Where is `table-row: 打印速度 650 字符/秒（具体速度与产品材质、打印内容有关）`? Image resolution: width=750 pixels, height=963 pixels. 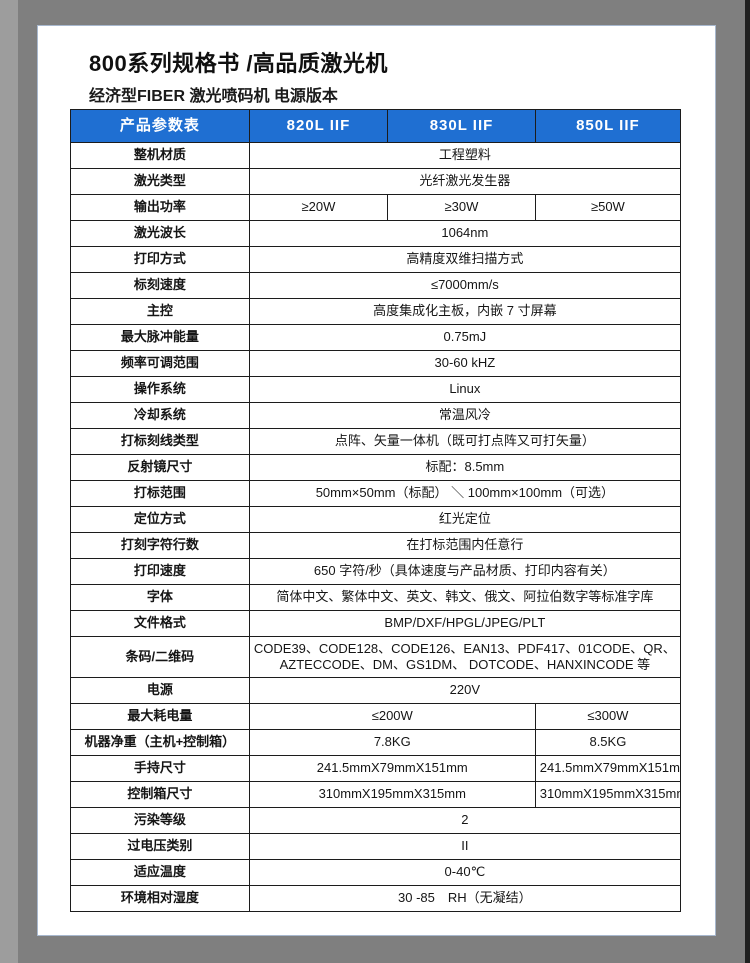
table-row: 打印速度 650 字符/秒（具体速度与产品材质、打印内容有关） is located at coordinates (376, 571).